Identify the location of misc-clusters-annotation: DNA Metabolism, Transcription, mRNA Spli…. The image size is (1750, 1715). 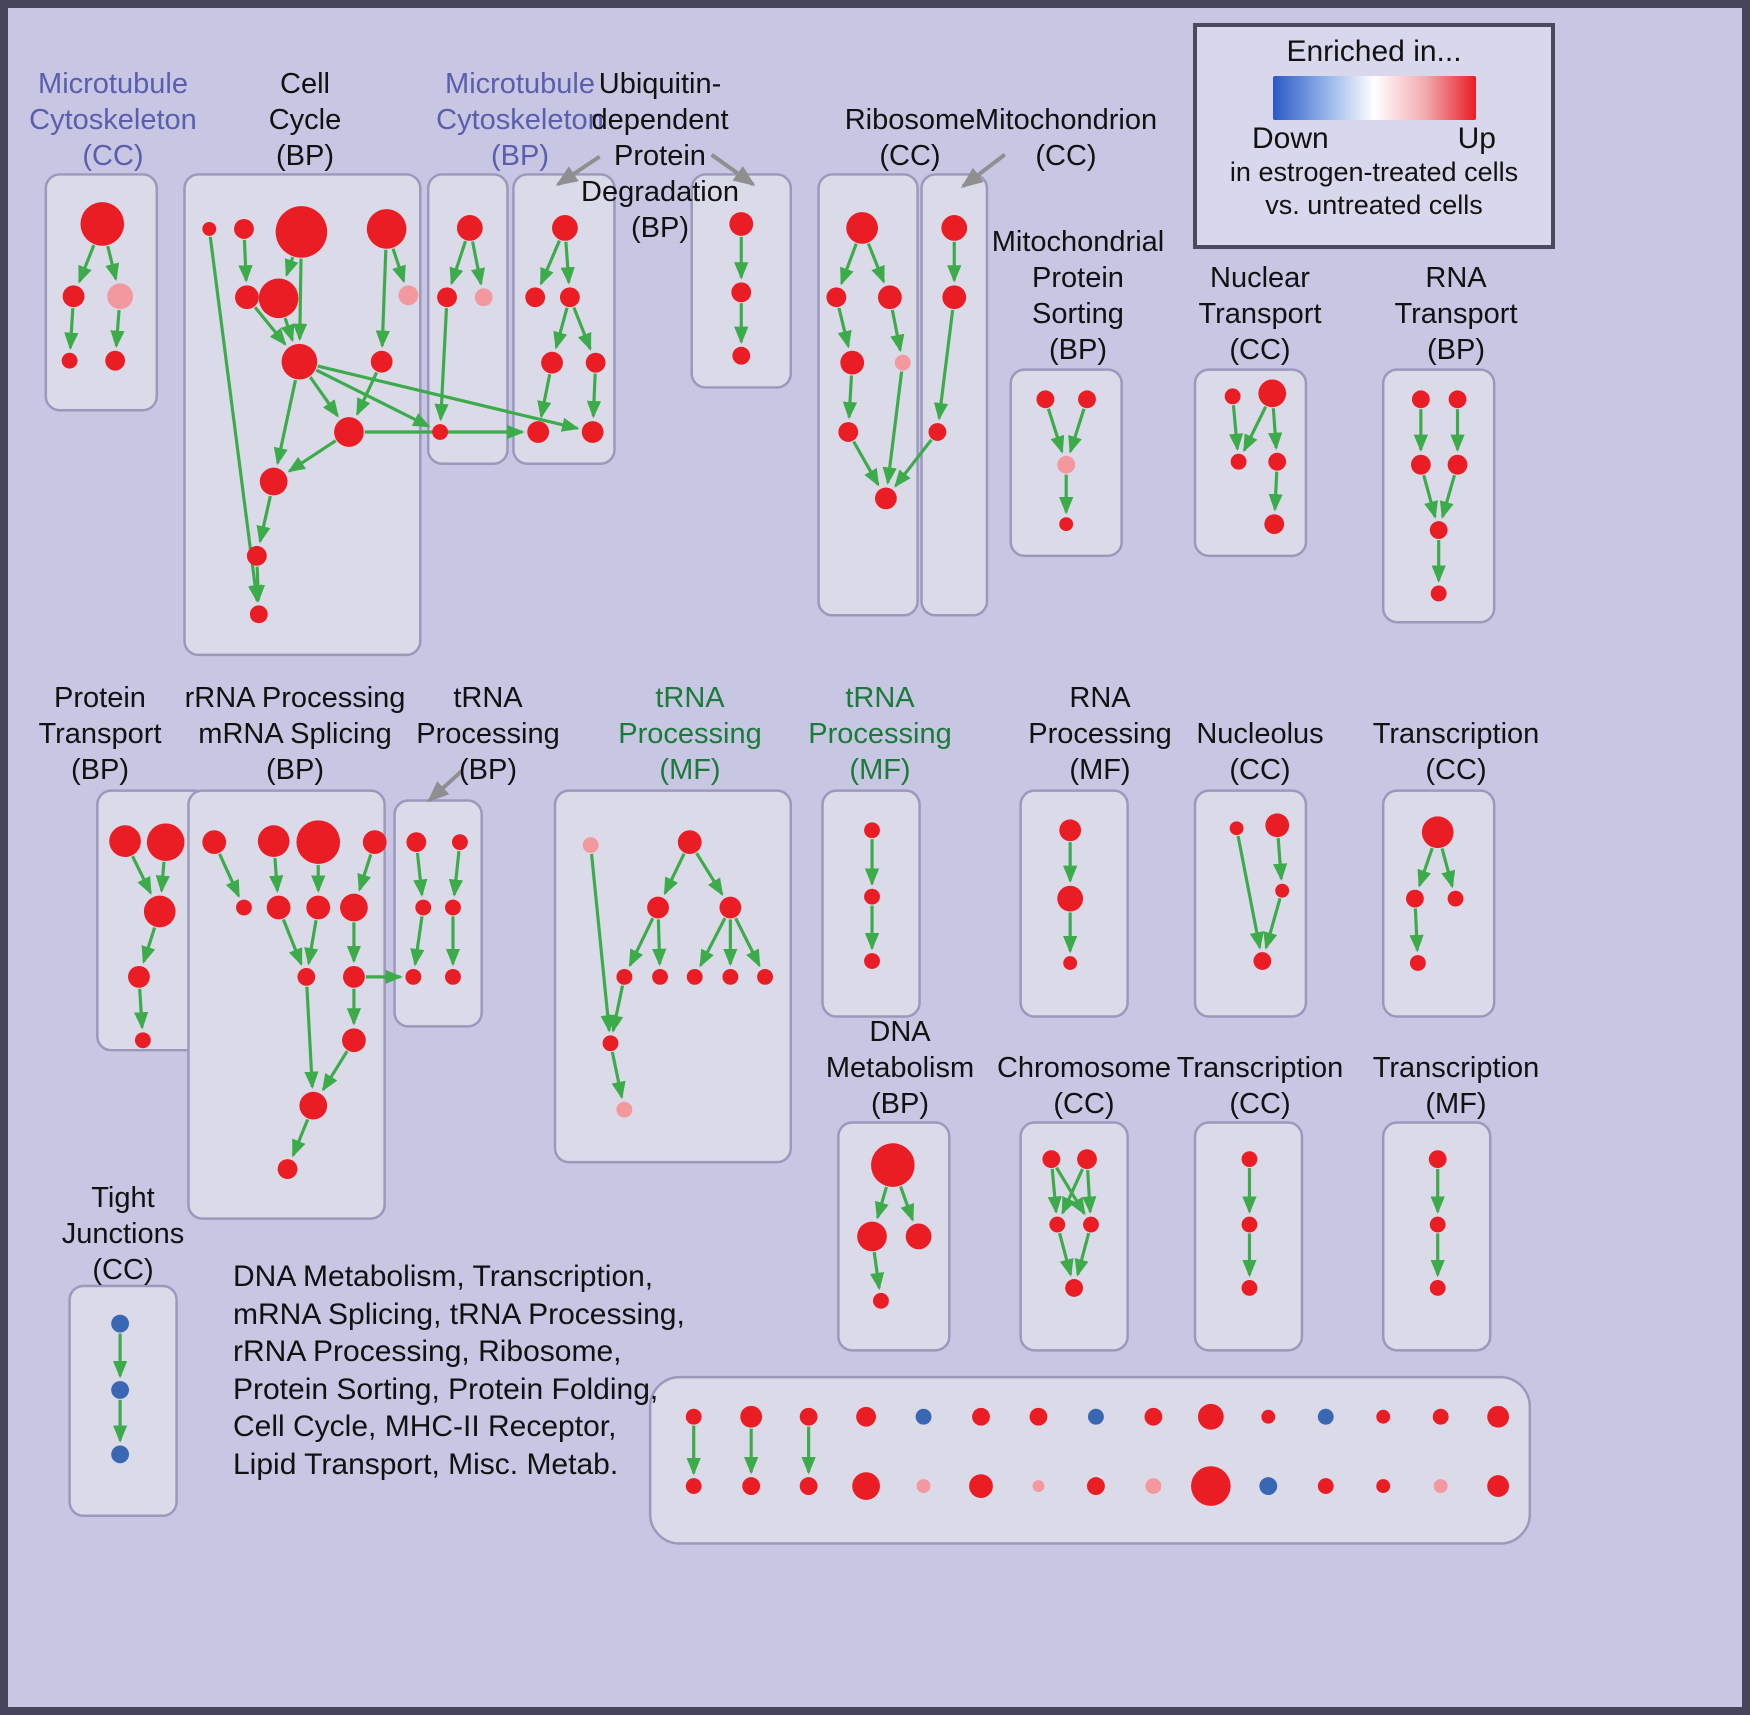
(459, 1370).